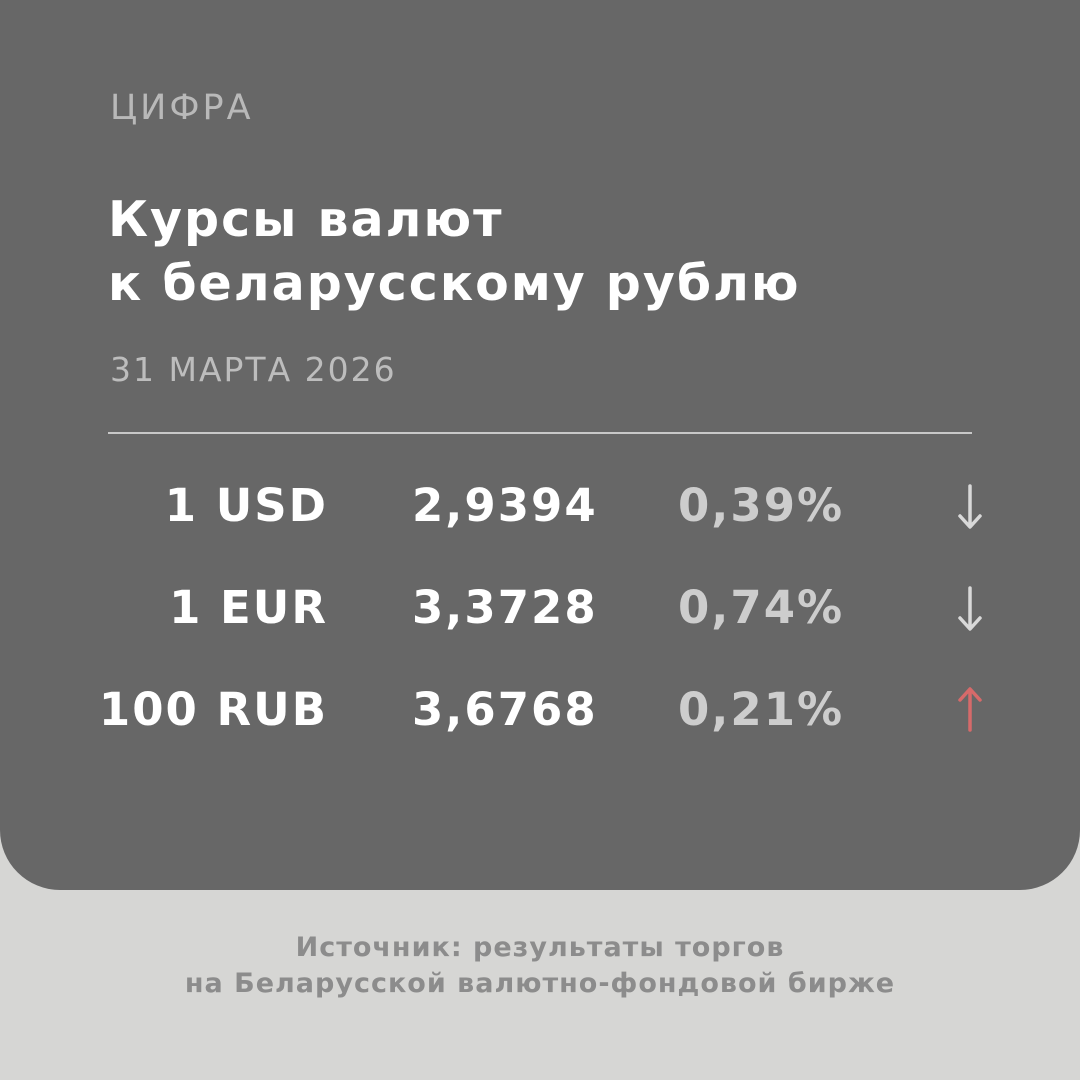 This screenshot has height=1080, width=1080. What do you see at coordinates (306, 219) in the screenshot?
I see `title-line-1: Курсы валют` at bounding box center [306, 219].